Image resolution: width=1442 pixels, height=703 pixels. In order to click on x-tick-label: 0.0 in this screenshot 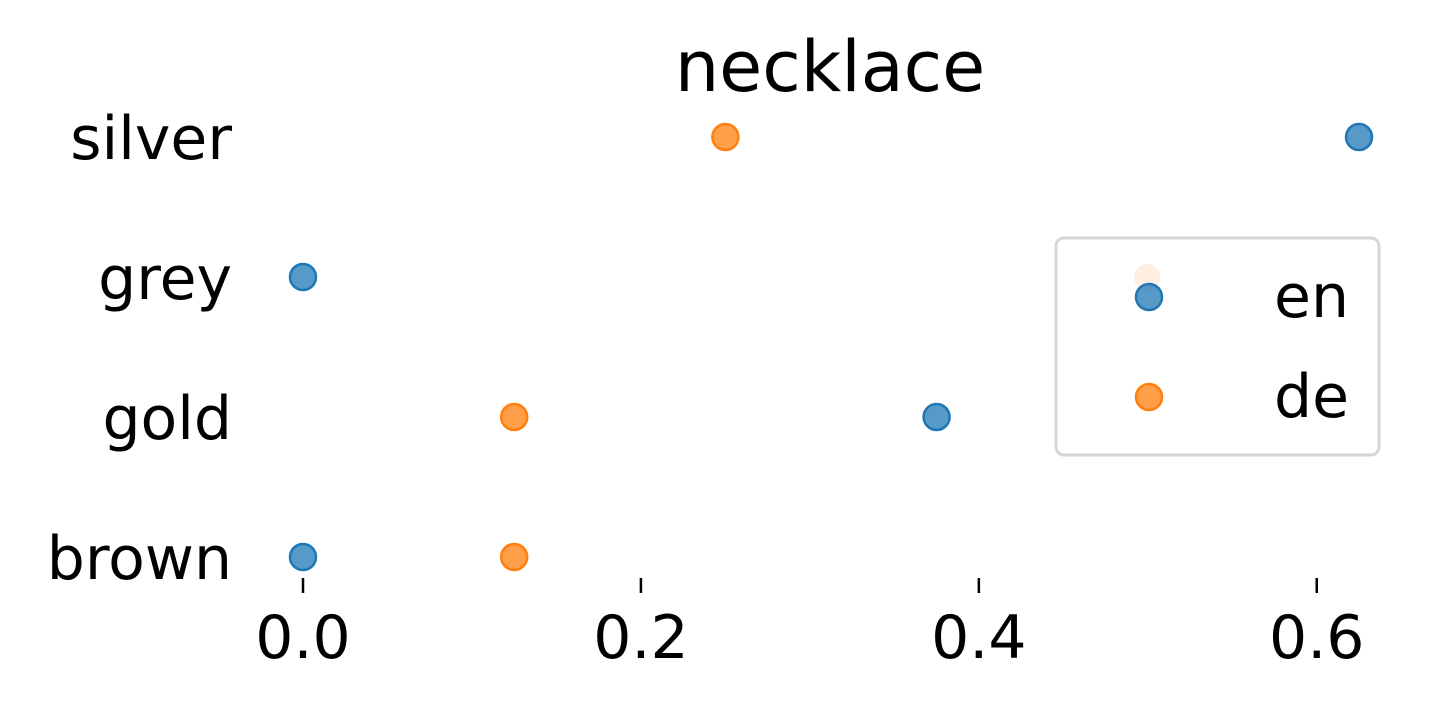, I will do `click(302, 638)`.